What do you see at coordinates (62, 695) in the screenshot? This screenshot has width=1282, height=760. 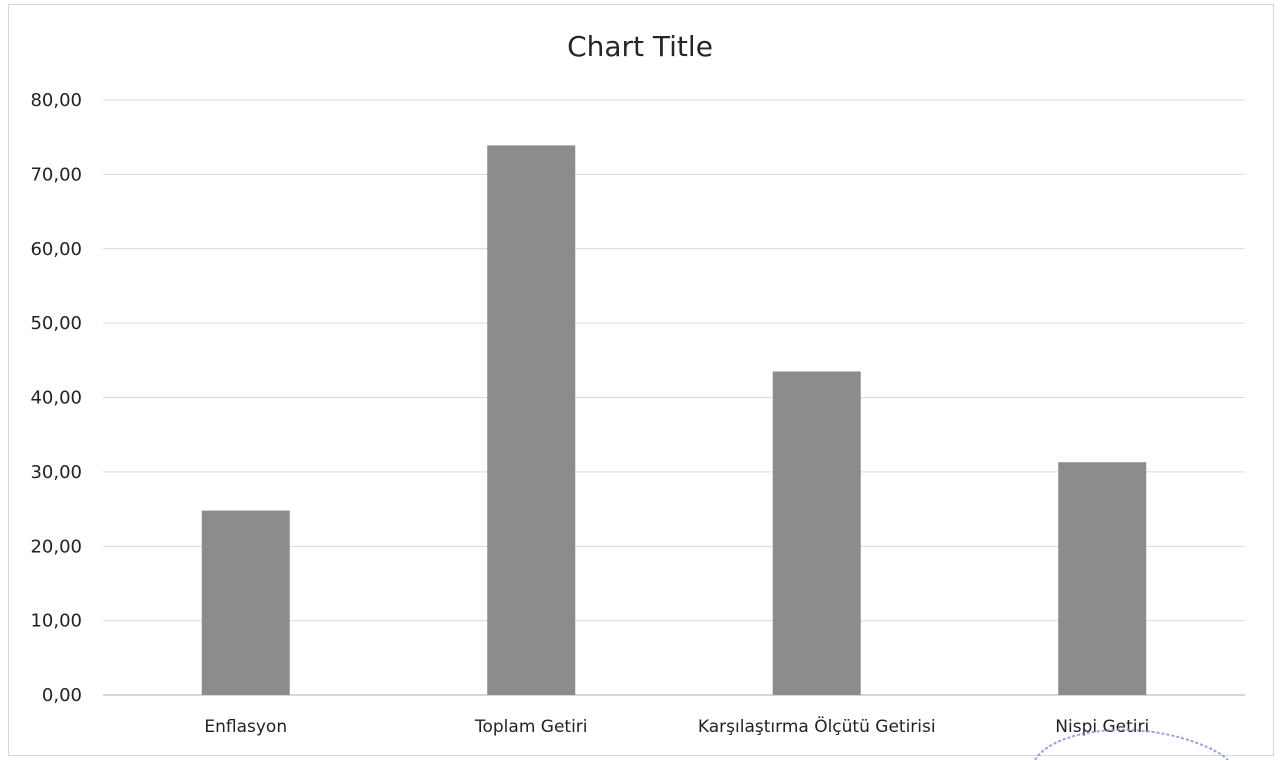 I see `y-tick-label: 0,00` at bounding box center [62, 695].